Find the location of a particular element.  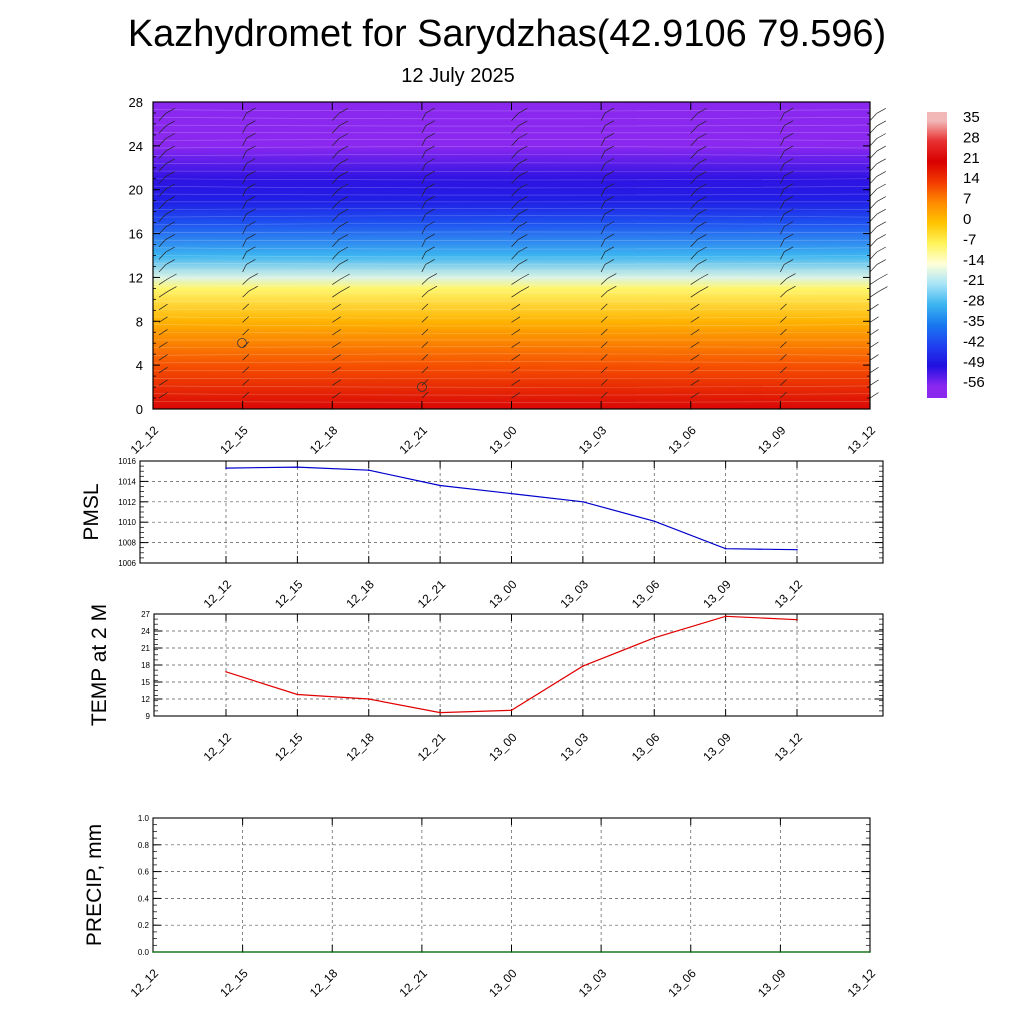

heatmap-x-tick-label: 12_12 is located at coordinates (145, 440).